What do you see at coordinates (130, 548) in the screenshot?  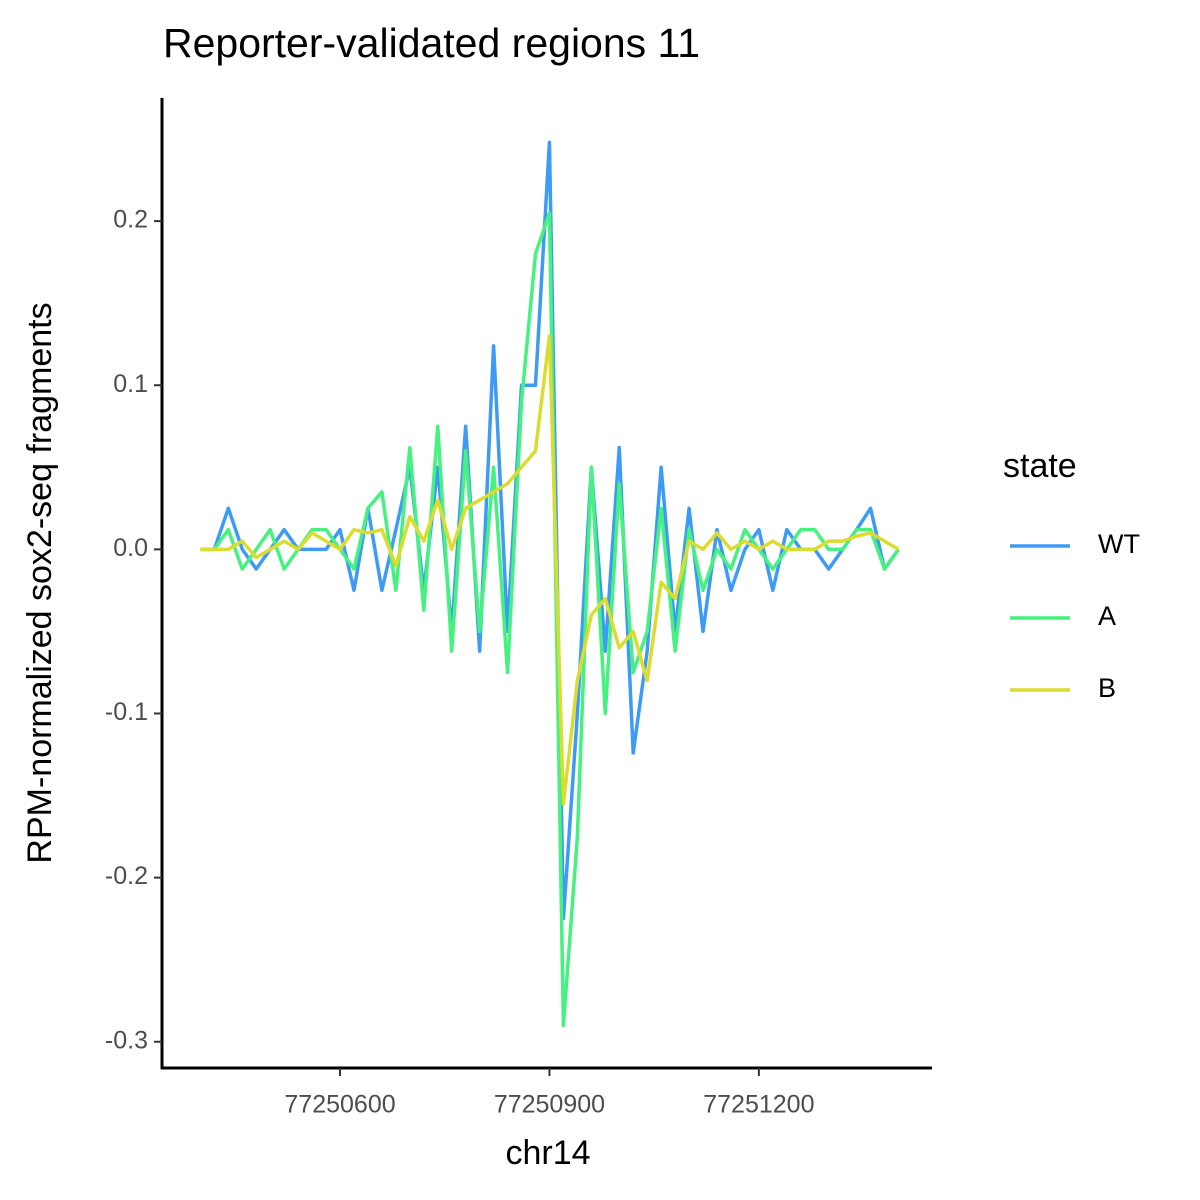 I see `y-tick-label: 0.0` at bounding box center [130, 548].